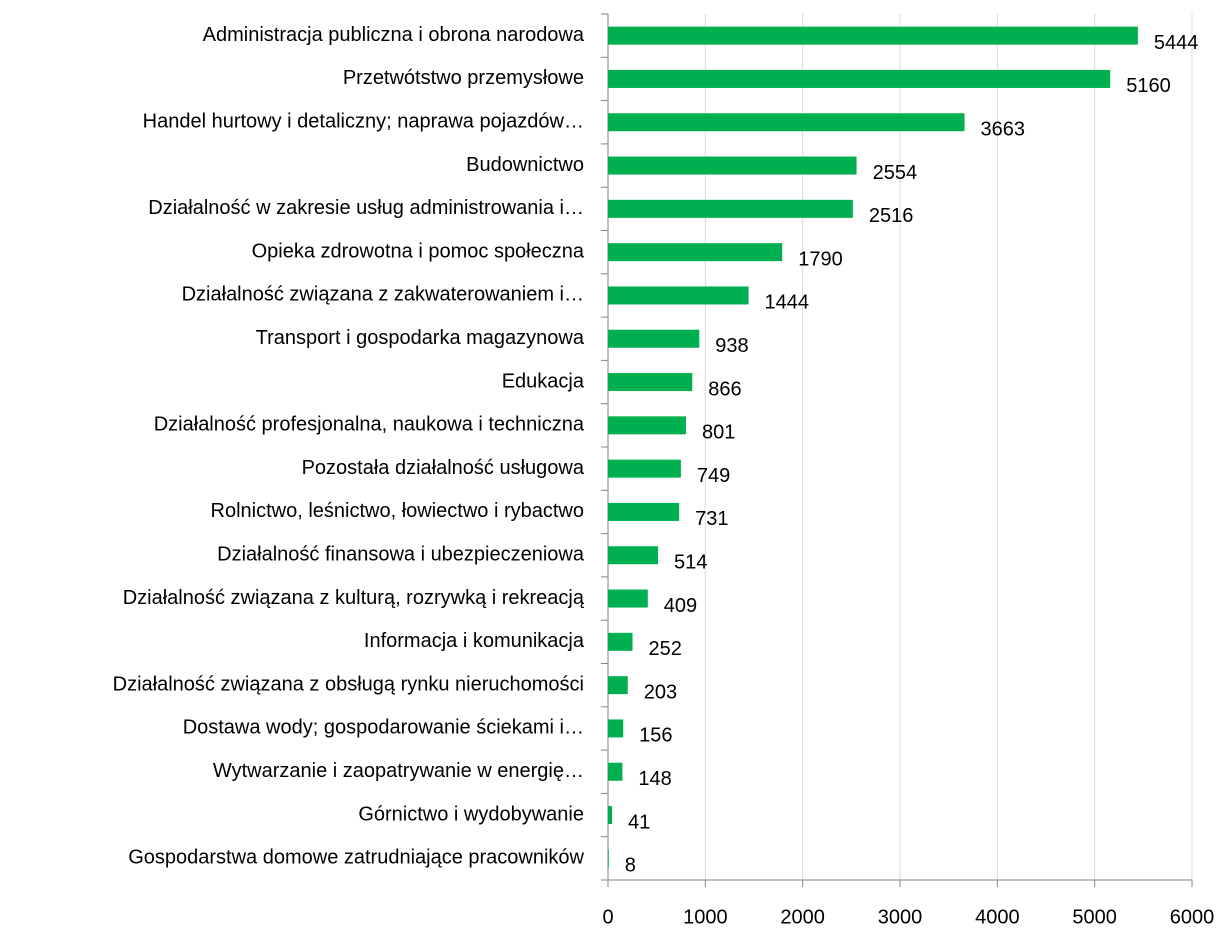  What do you see at coordinates (1176, 43) in the screenshot?
I see `value-label: 5444` at bounding box center [1176, 43].